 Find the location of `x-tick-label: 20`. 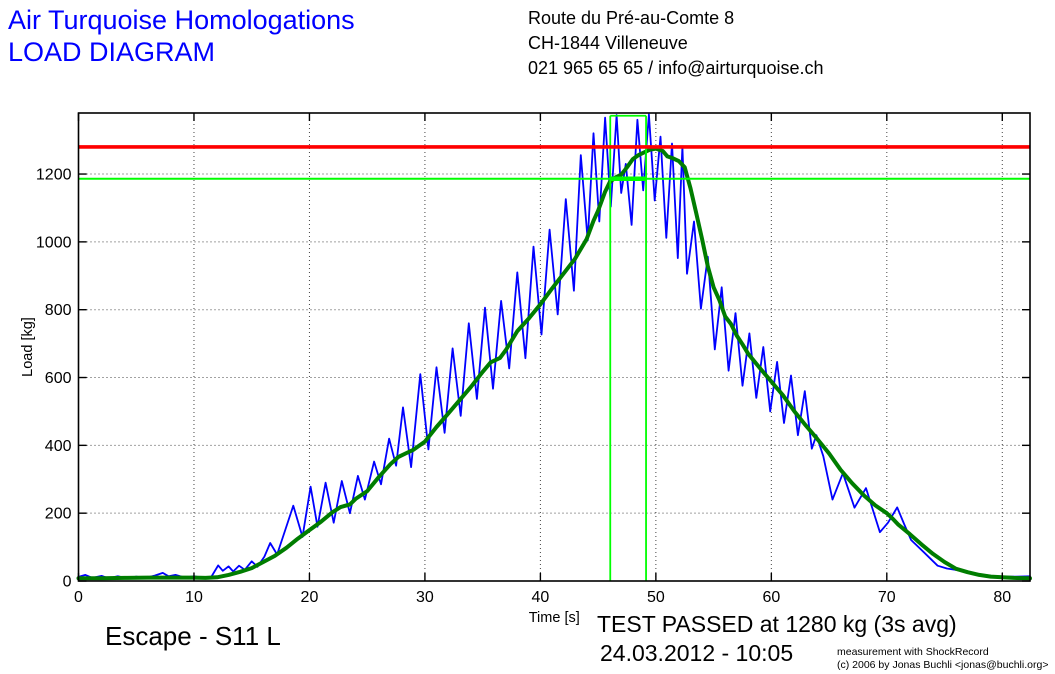

x-tick-label: 20 is located at coordinates (310, 597).